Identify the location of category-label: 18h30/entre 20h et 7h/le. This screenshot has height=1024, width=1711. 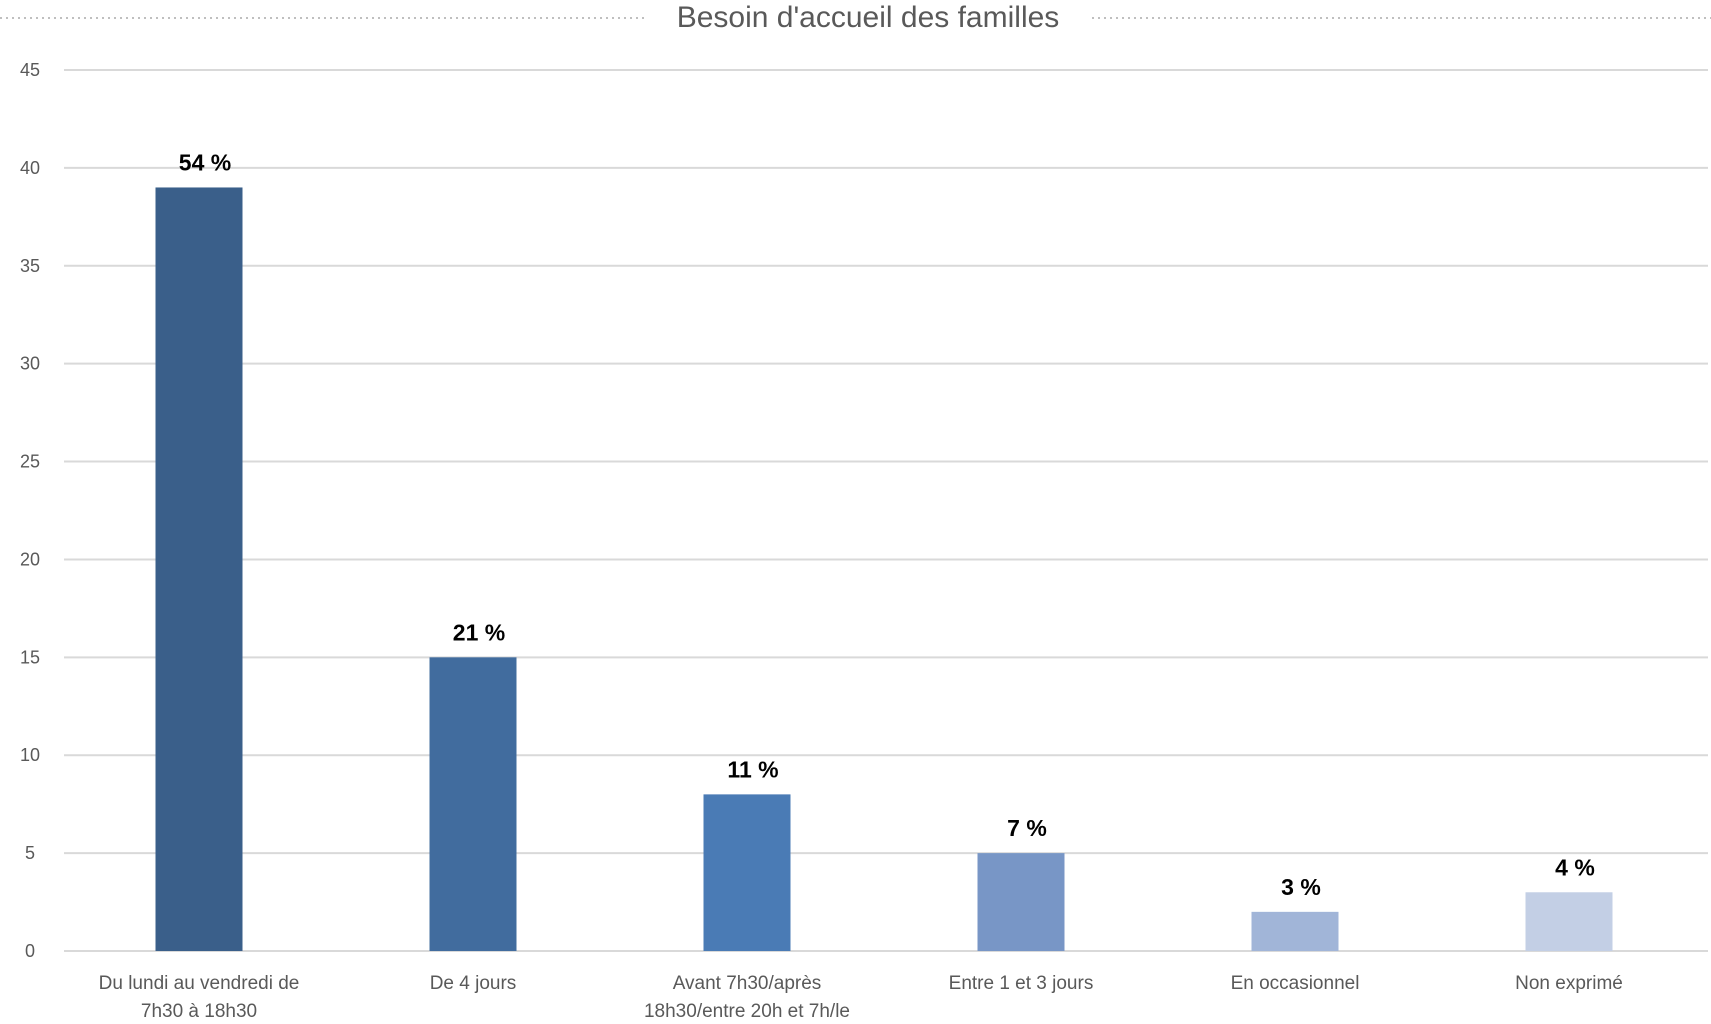
(747, 1011).